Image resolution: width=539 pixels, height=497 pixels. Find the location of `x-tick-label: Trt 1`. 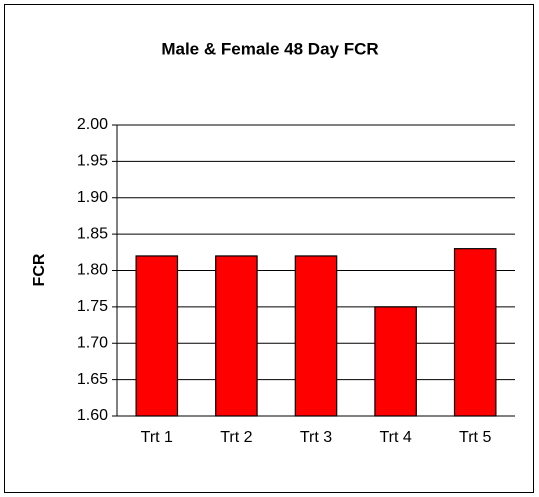

x-tick-label: Trt 1 is located at coordinates (157, 437).